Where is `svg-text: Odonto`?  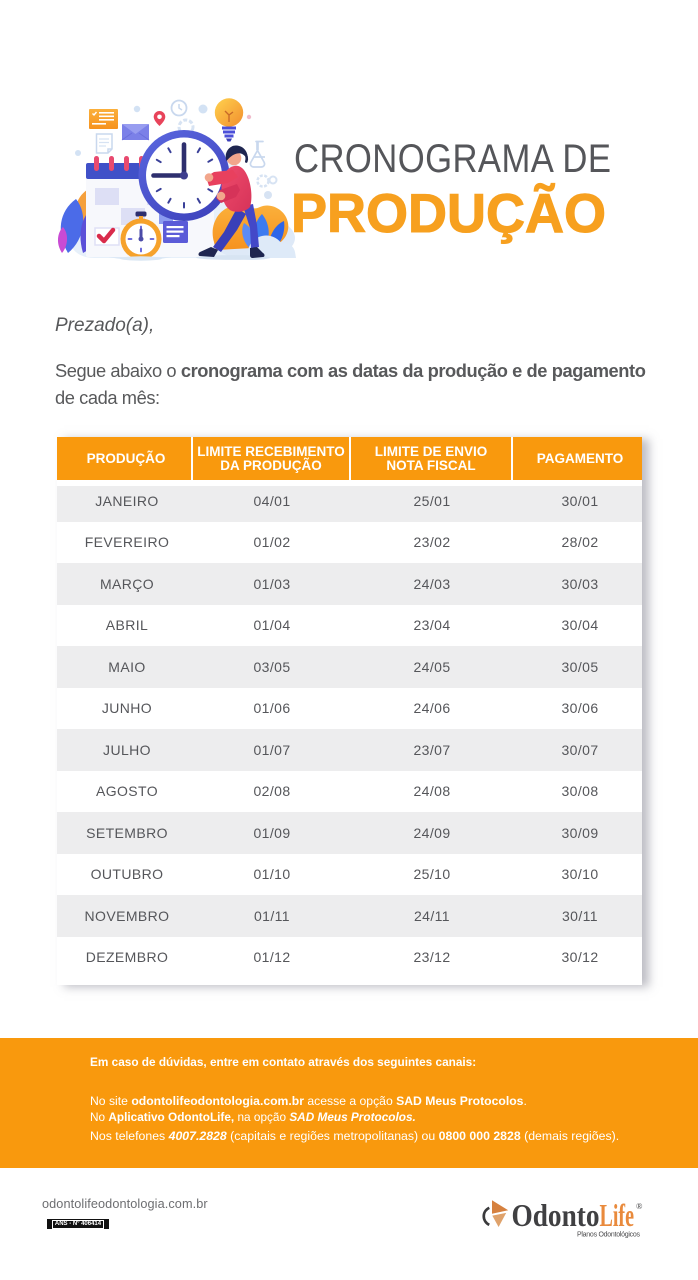
svg-text: Odonto is located at coordinates (556, 1215).